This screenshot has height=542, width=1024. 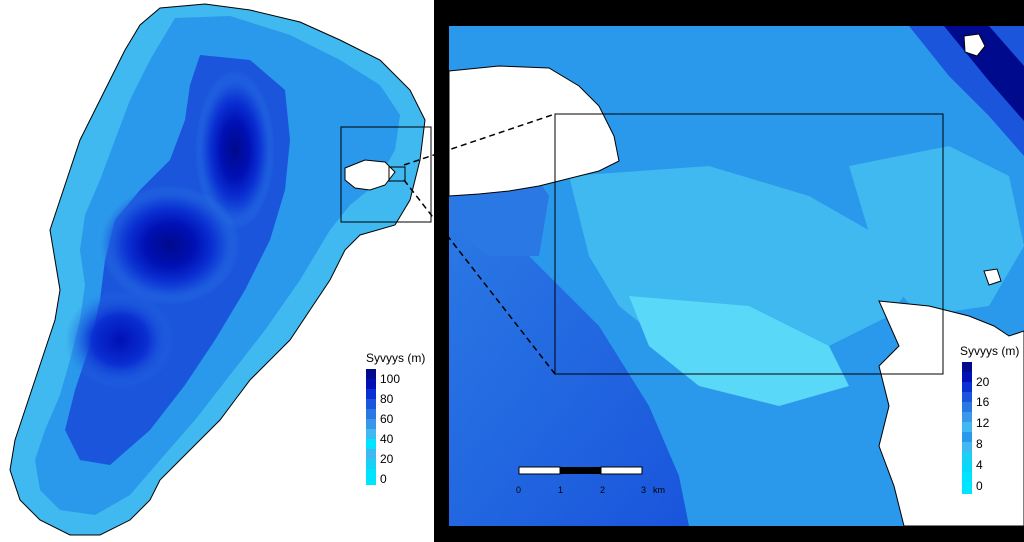 I want to click on detail-legend-label-0: 0, so click(x=979, y=486).